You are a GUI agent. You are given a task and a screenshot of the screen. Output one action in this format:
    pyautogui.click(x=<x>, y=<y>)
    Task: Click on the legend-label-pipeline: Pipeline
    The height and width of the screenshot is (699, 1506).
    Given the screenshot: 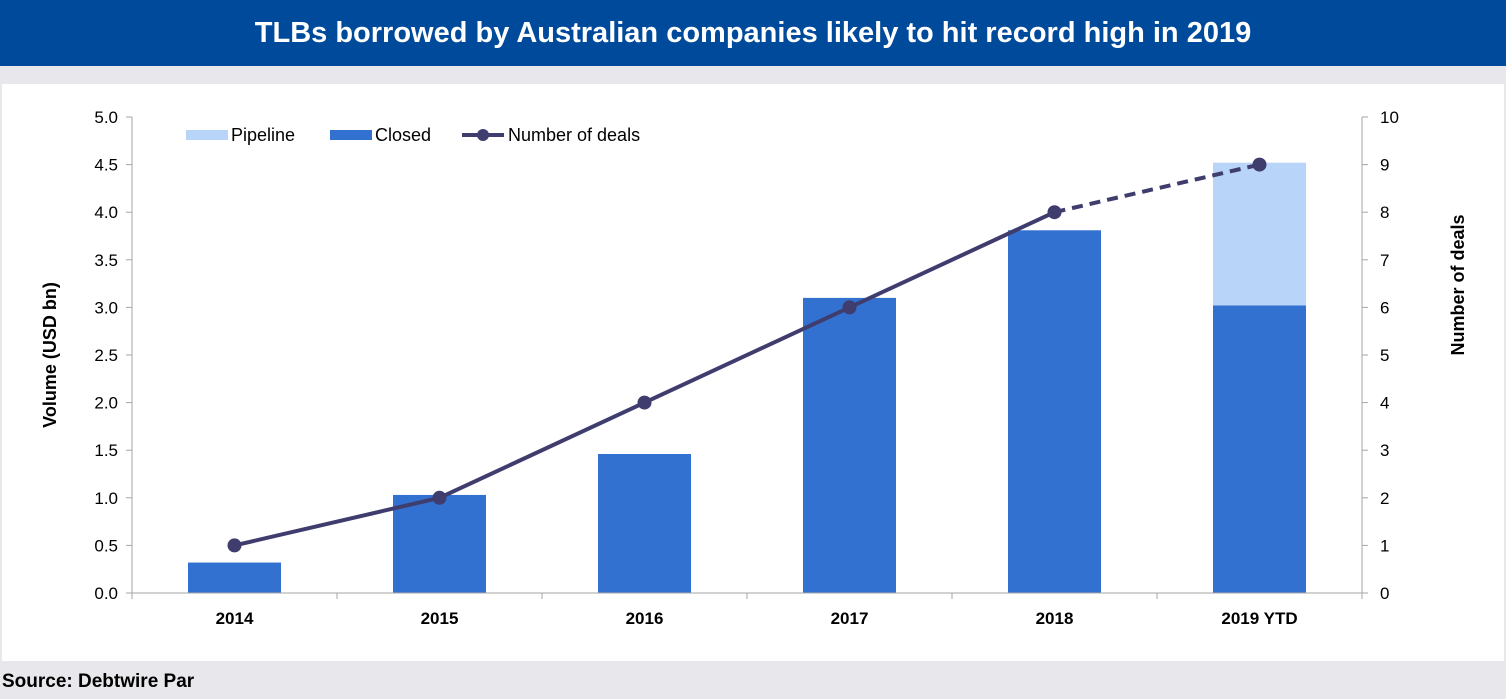 What is the action you would take?
    pyautogui.click(x=263, y=135)
    